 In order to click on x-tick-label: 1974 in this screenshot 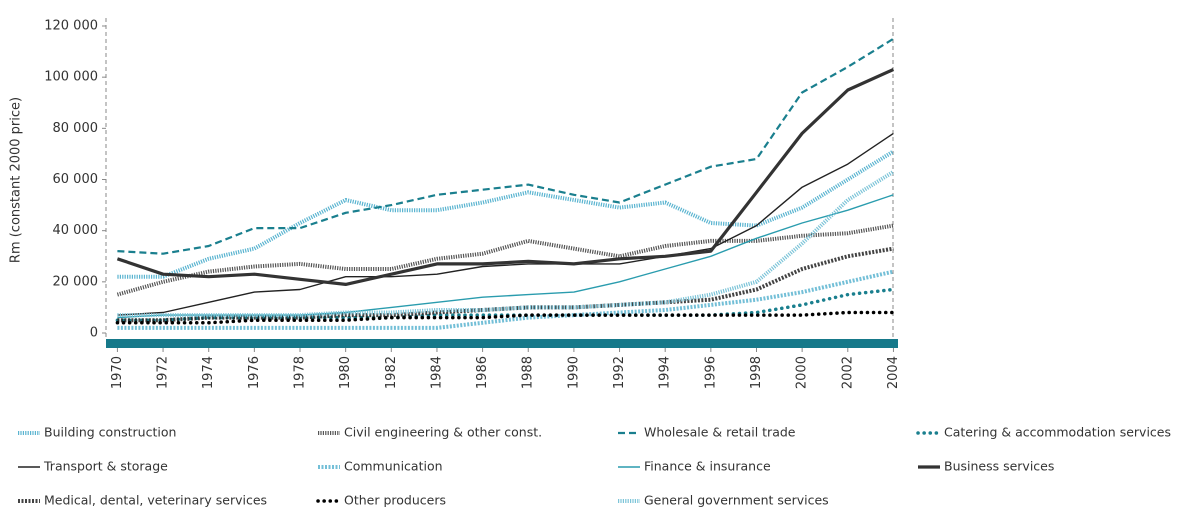, I will do `click(208, 372)`.